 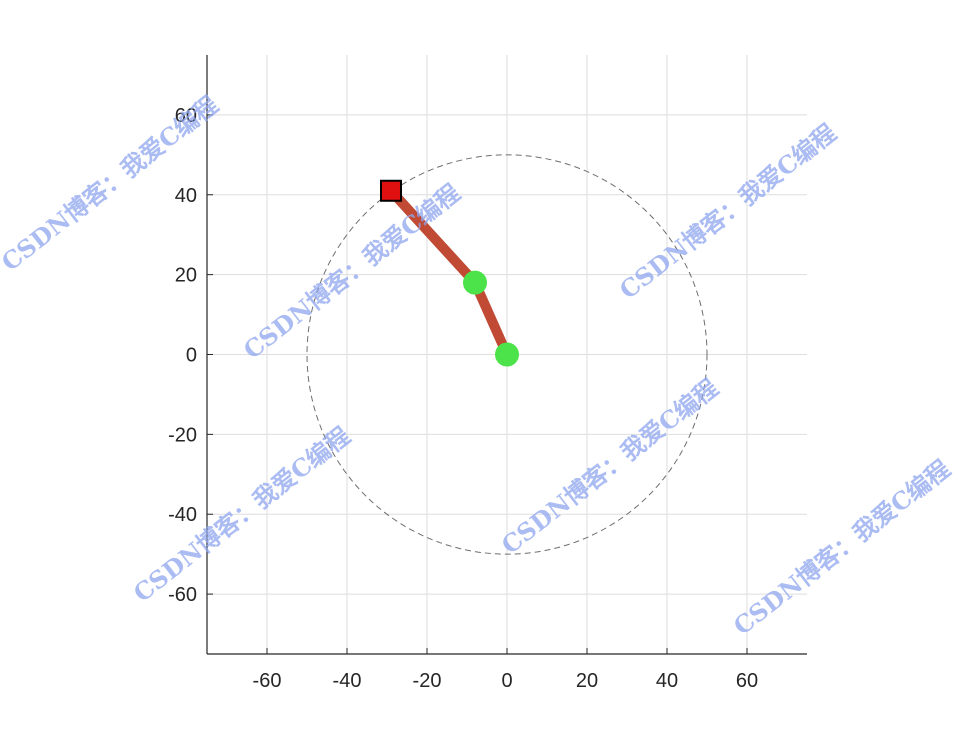 I want to click on y-tick-label: 40, so click(x=186, y=196).